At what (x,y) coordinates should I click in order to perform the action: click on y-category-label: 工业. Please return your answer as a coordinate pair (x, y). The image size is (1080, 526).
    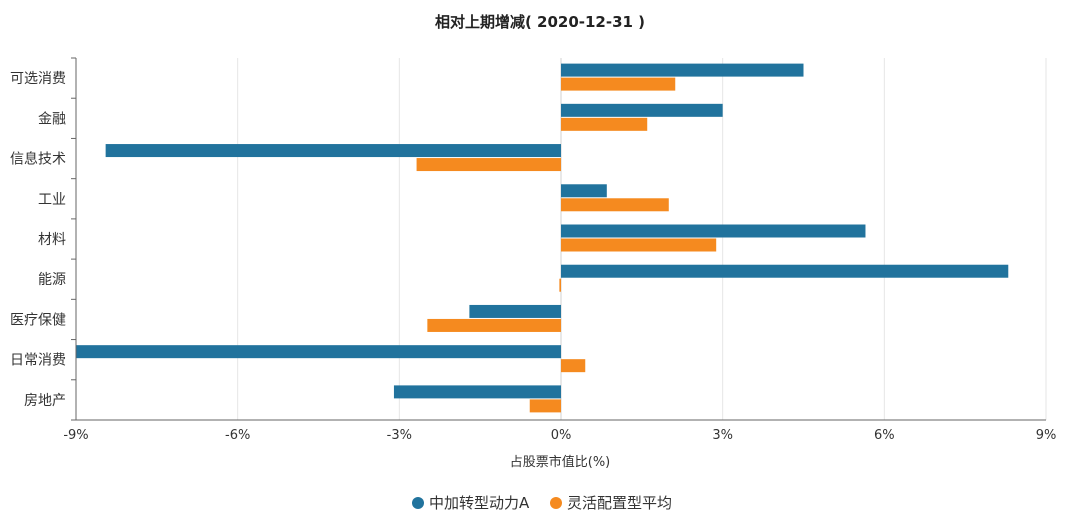
    Looking at the image, I should click on (52, 200).